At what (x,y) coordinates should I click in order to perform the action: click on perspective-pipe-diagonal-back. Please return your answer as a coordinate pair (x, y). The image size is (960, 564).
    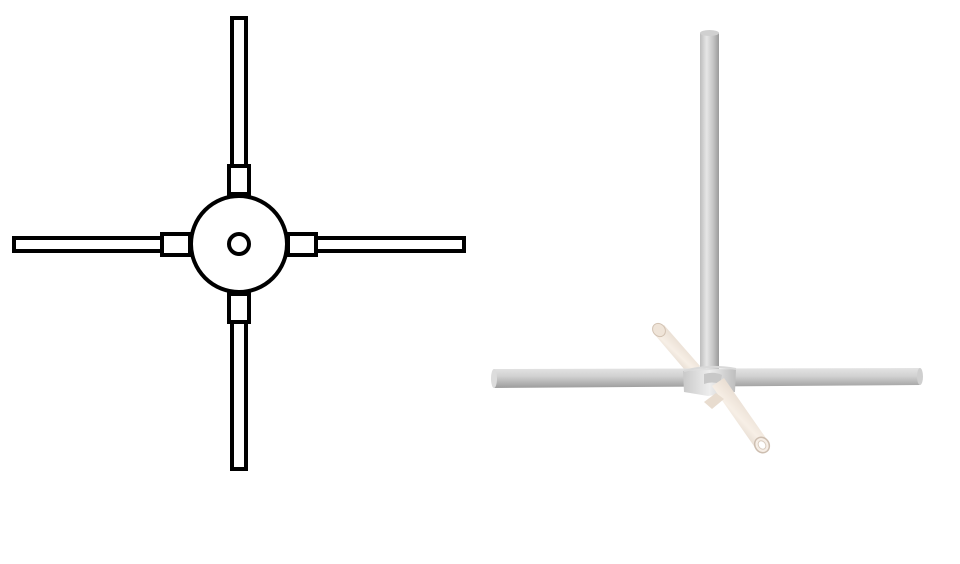
    Looking at the image, I should click on (676, 349).